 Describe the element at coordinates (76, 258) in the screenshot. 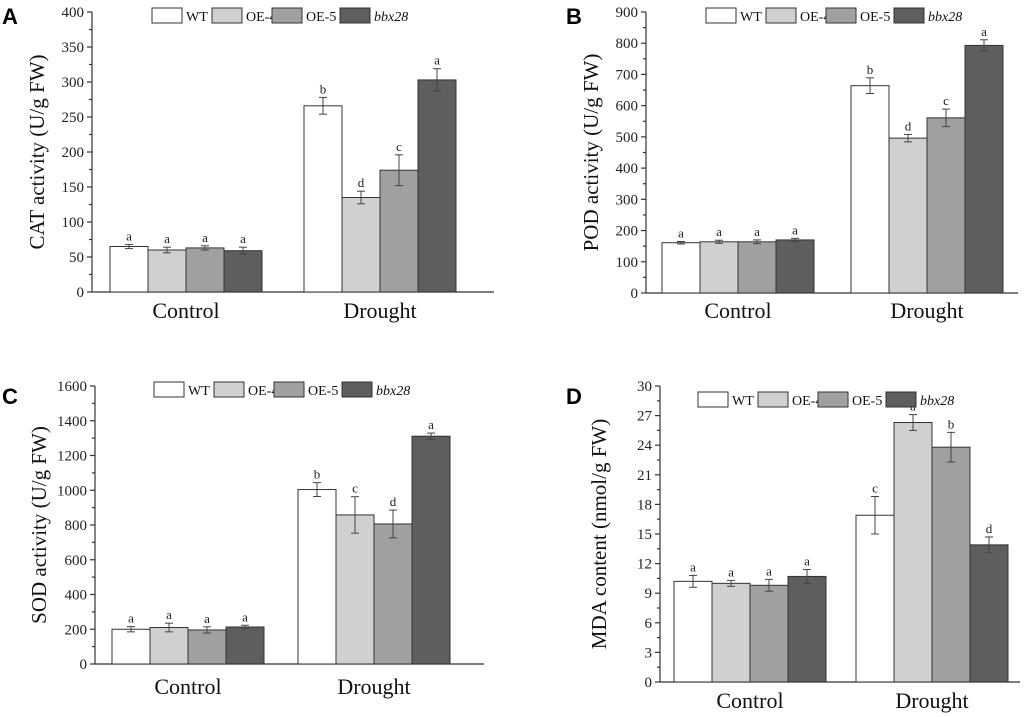

I see `y-tick-label: 50` at that location.